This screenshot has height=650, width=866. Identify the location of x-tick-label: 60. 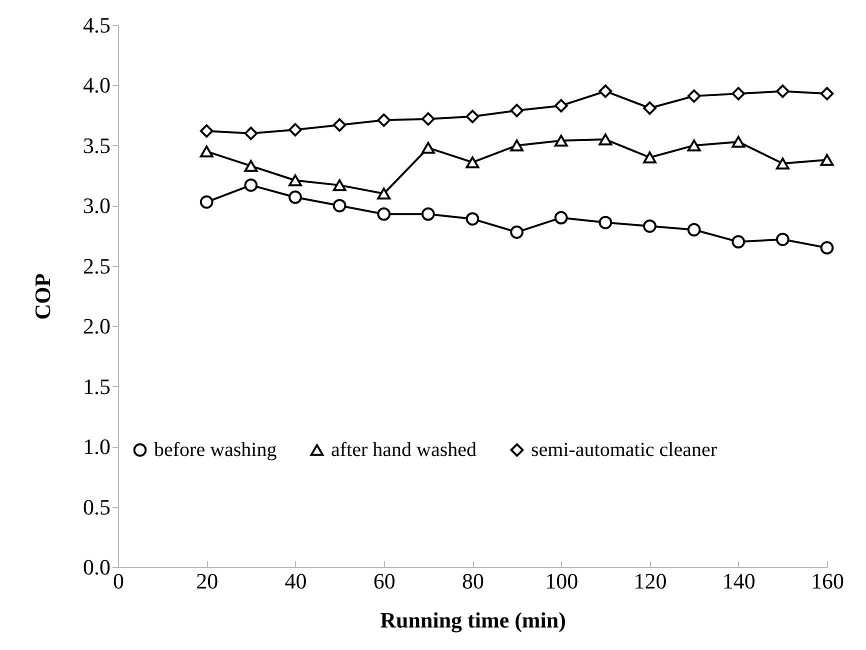
(384, 581).